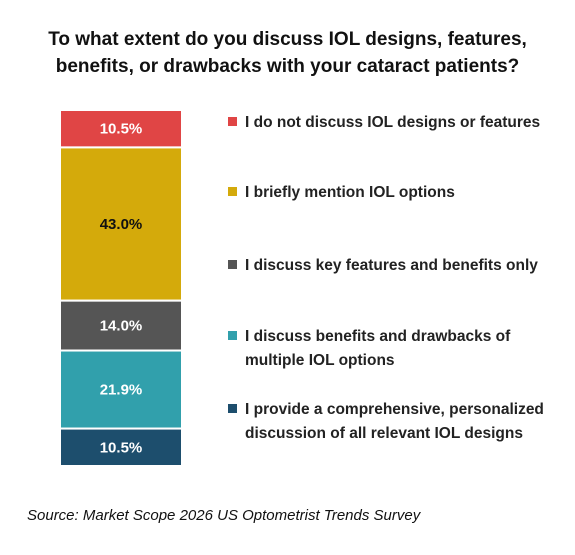 The height and width of the screenshot is (555, 575). I want to click on legend-item: I discuss key features and benefits only, so click(388, 266).